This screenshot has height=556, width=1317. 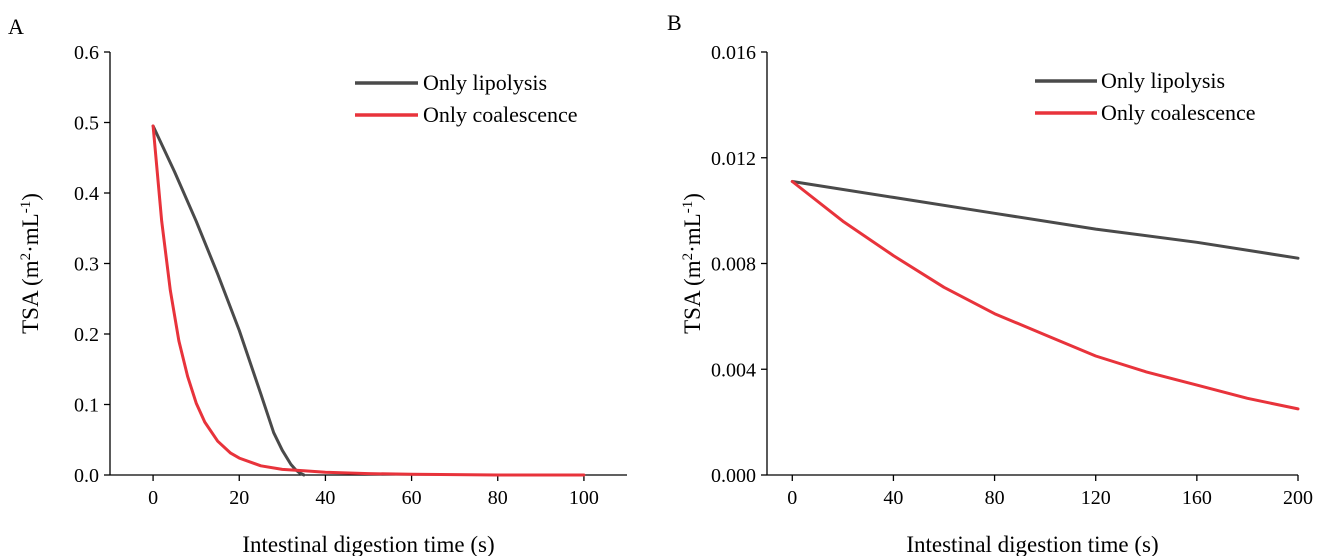 I want to click on y-tick-label: 0.000, so click(x=733, y=476).